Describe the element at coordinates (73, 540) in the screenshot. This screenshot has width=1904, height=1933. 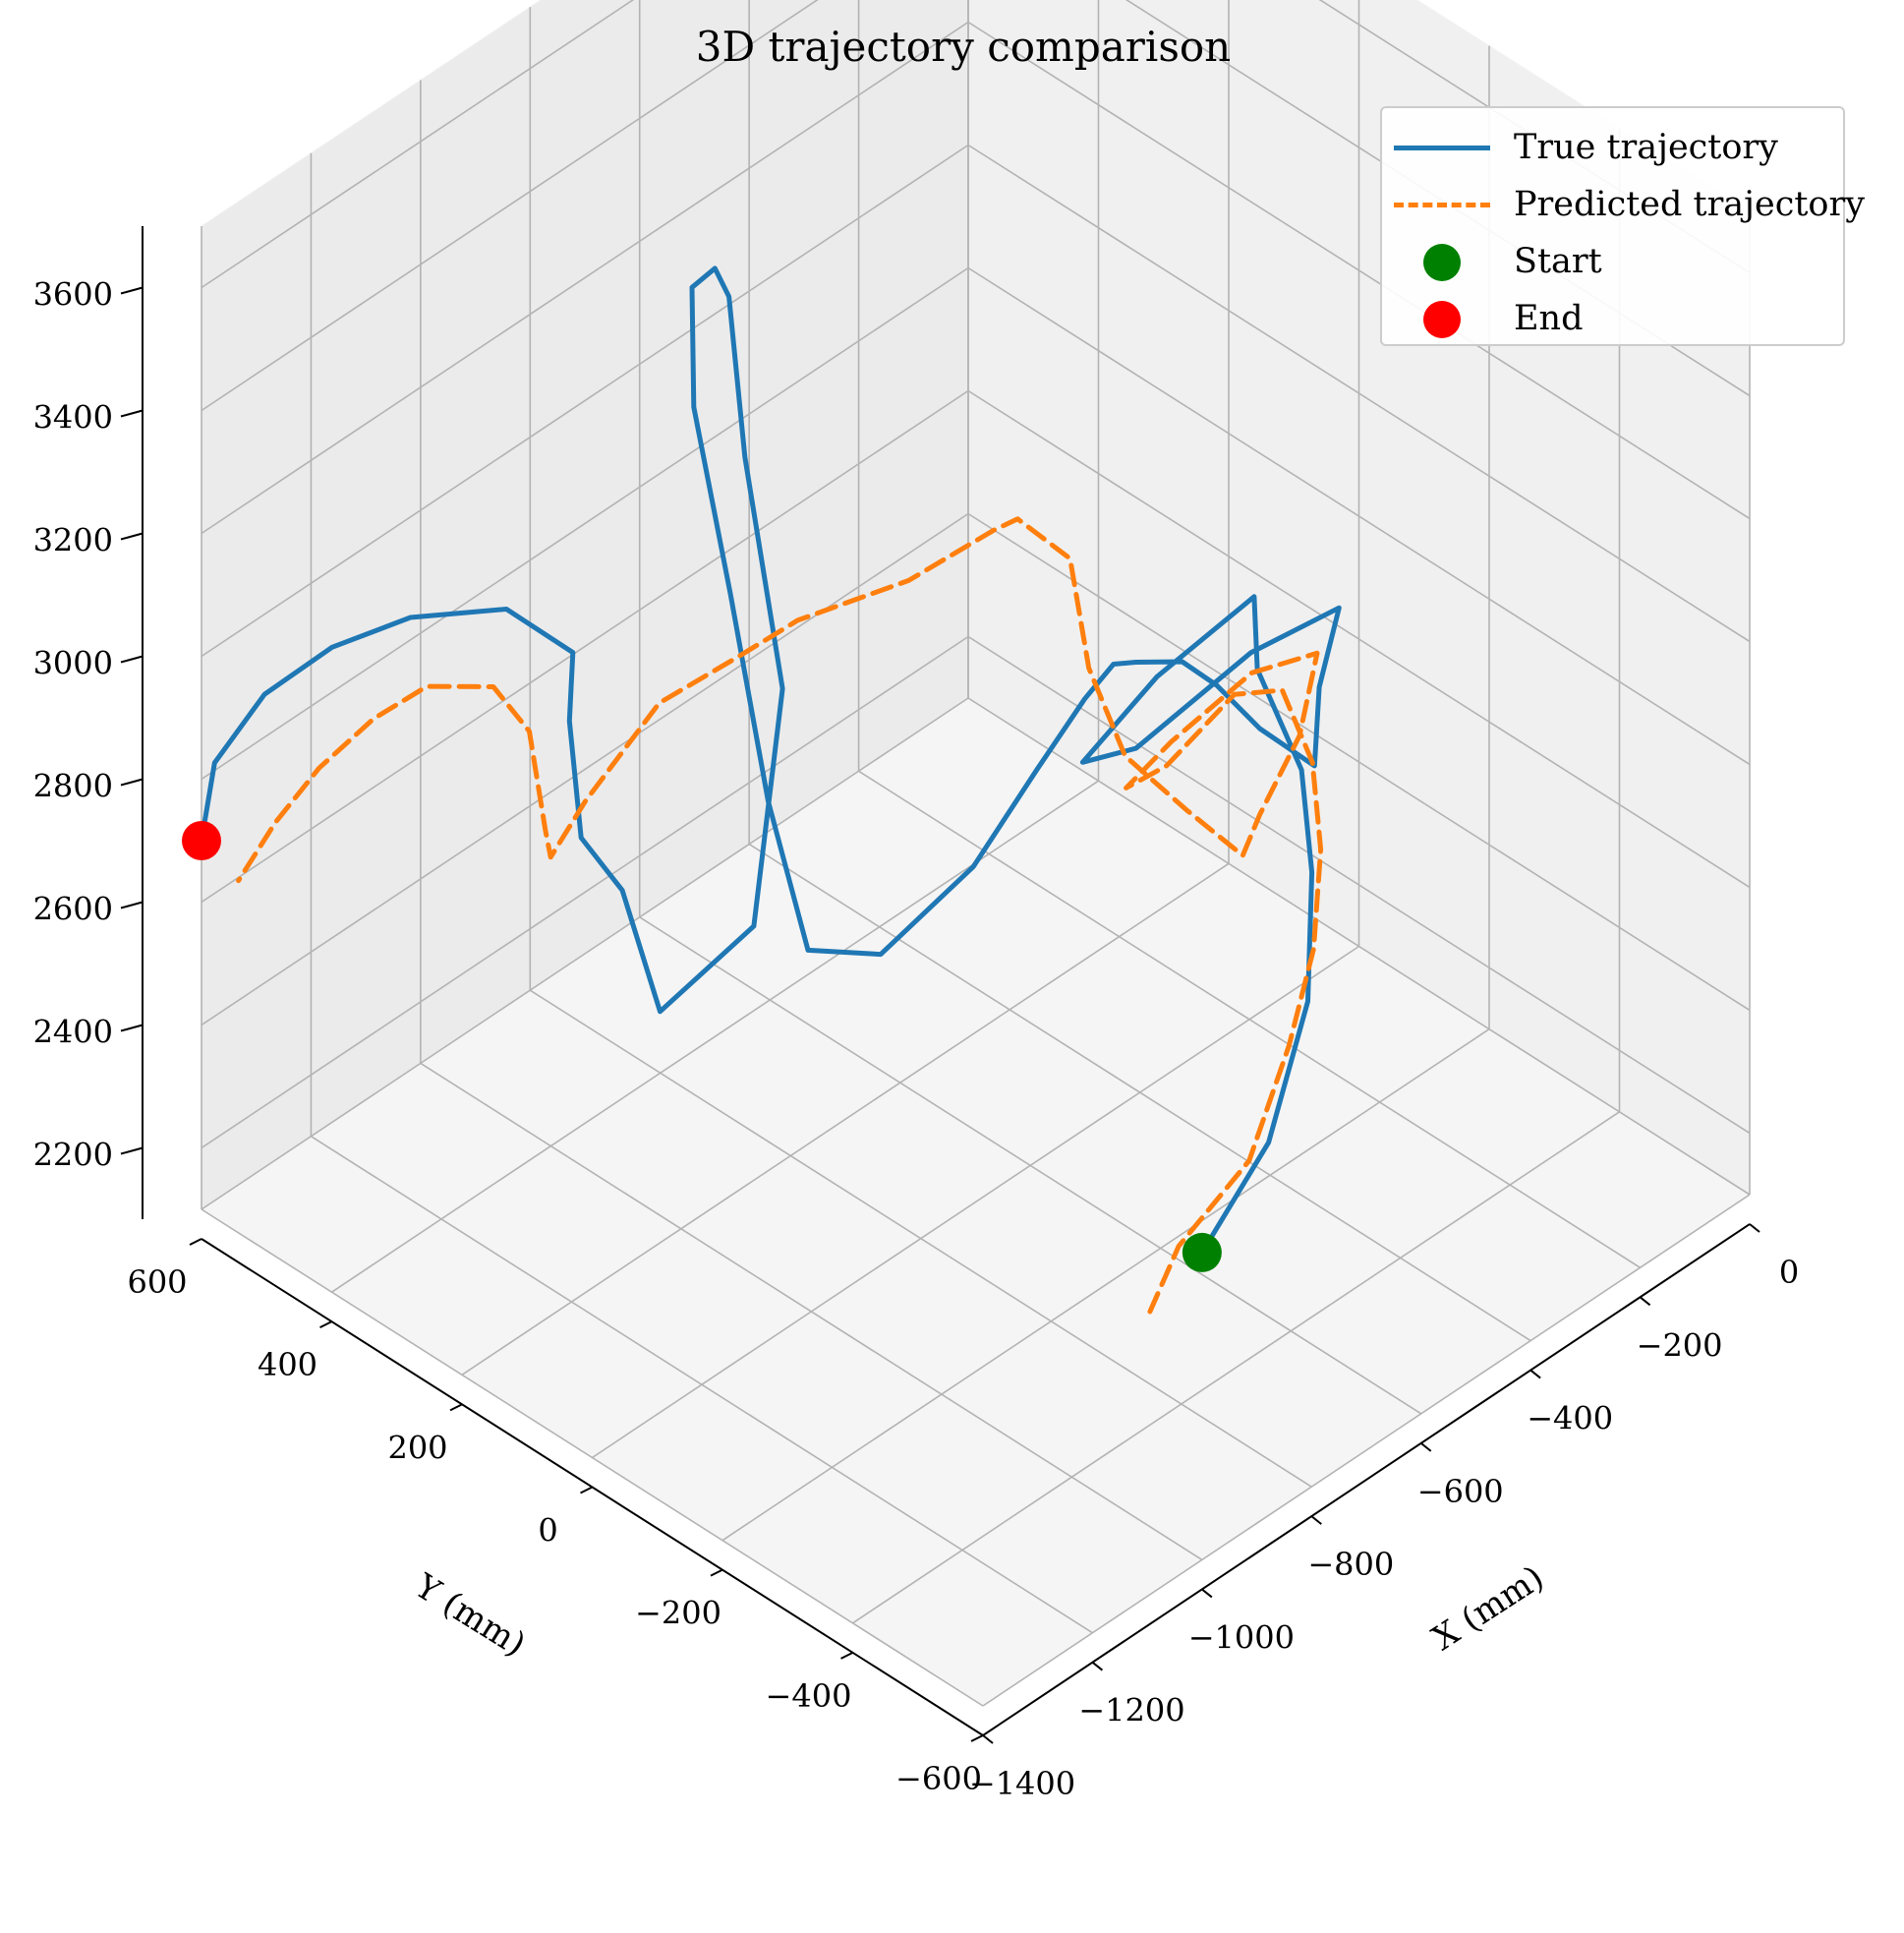
I see `z-tick-label: 3200` at that location.